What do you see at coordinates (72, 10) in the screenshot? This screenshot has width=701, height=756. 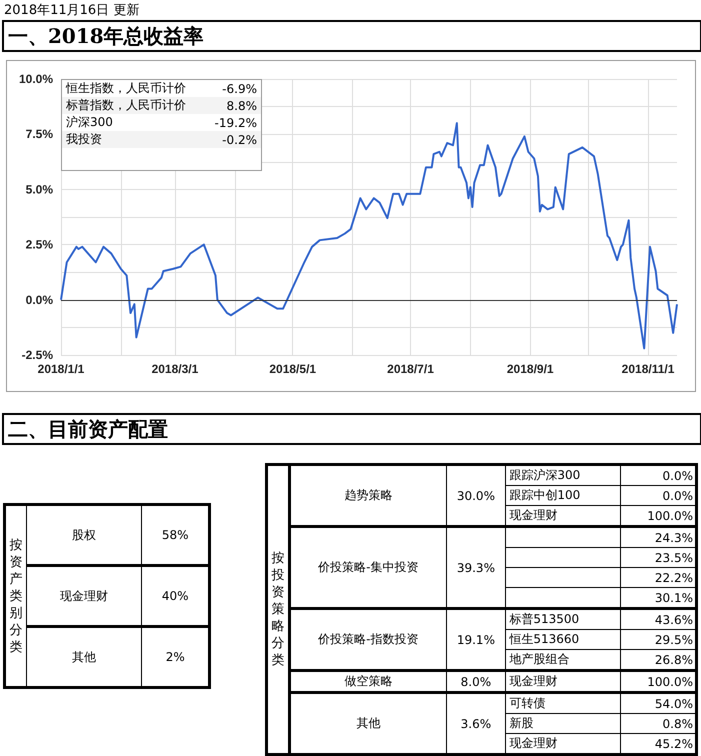 I see `chart-subtitle: 2018年11月16日 更新` at bounding box center [72, 10].